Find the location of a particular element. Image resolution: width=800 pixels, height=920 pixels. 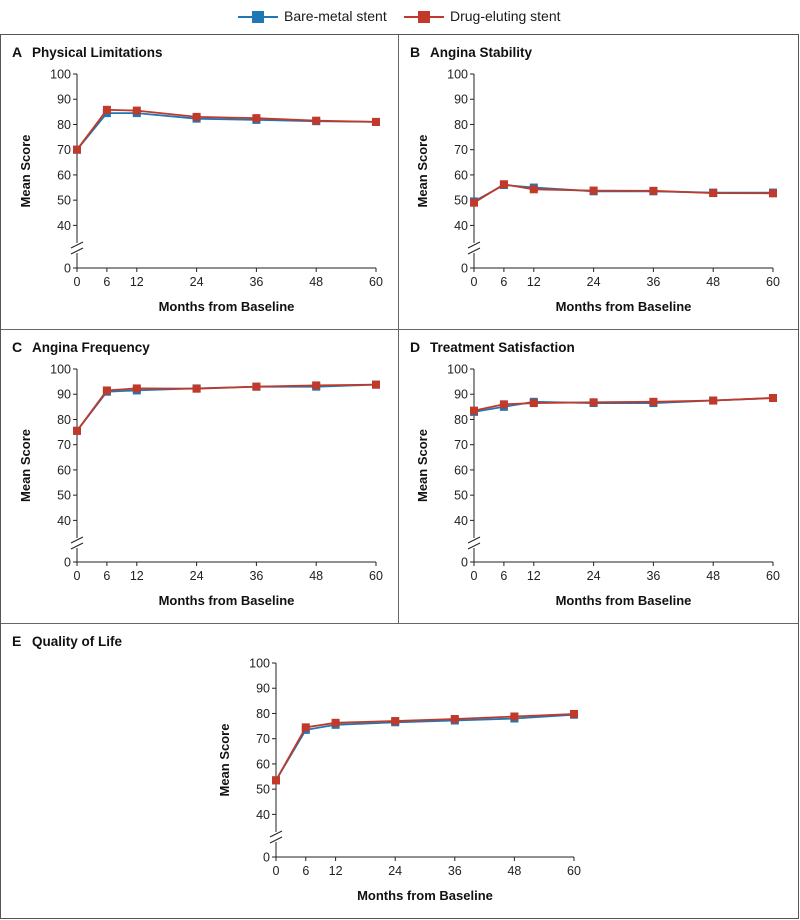

legend-label-drug-eluting: Drug-eluting stent is located at coordinates (505, 16).